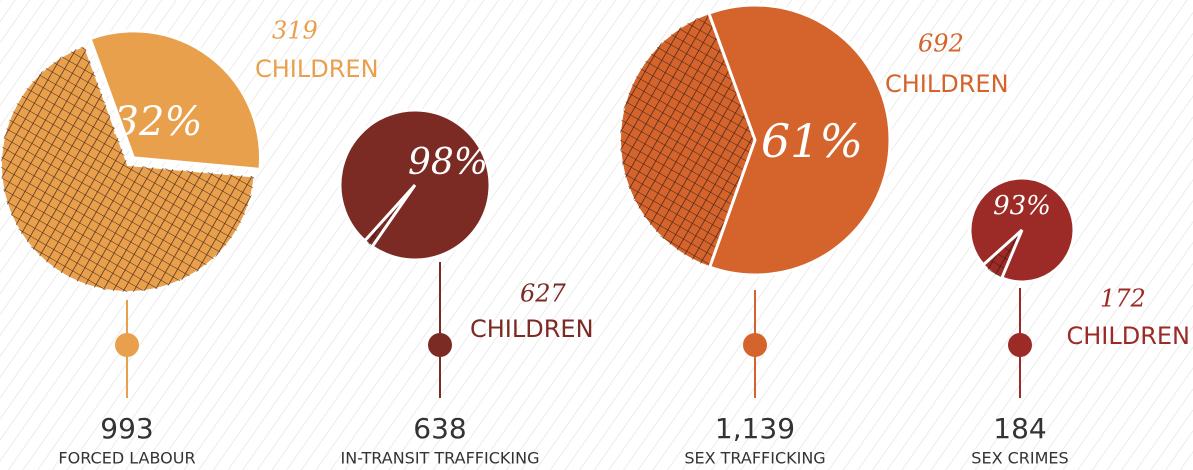  Describe the element at coordinates (439, 428) in the screenshot. I see `total: 638` at that location.